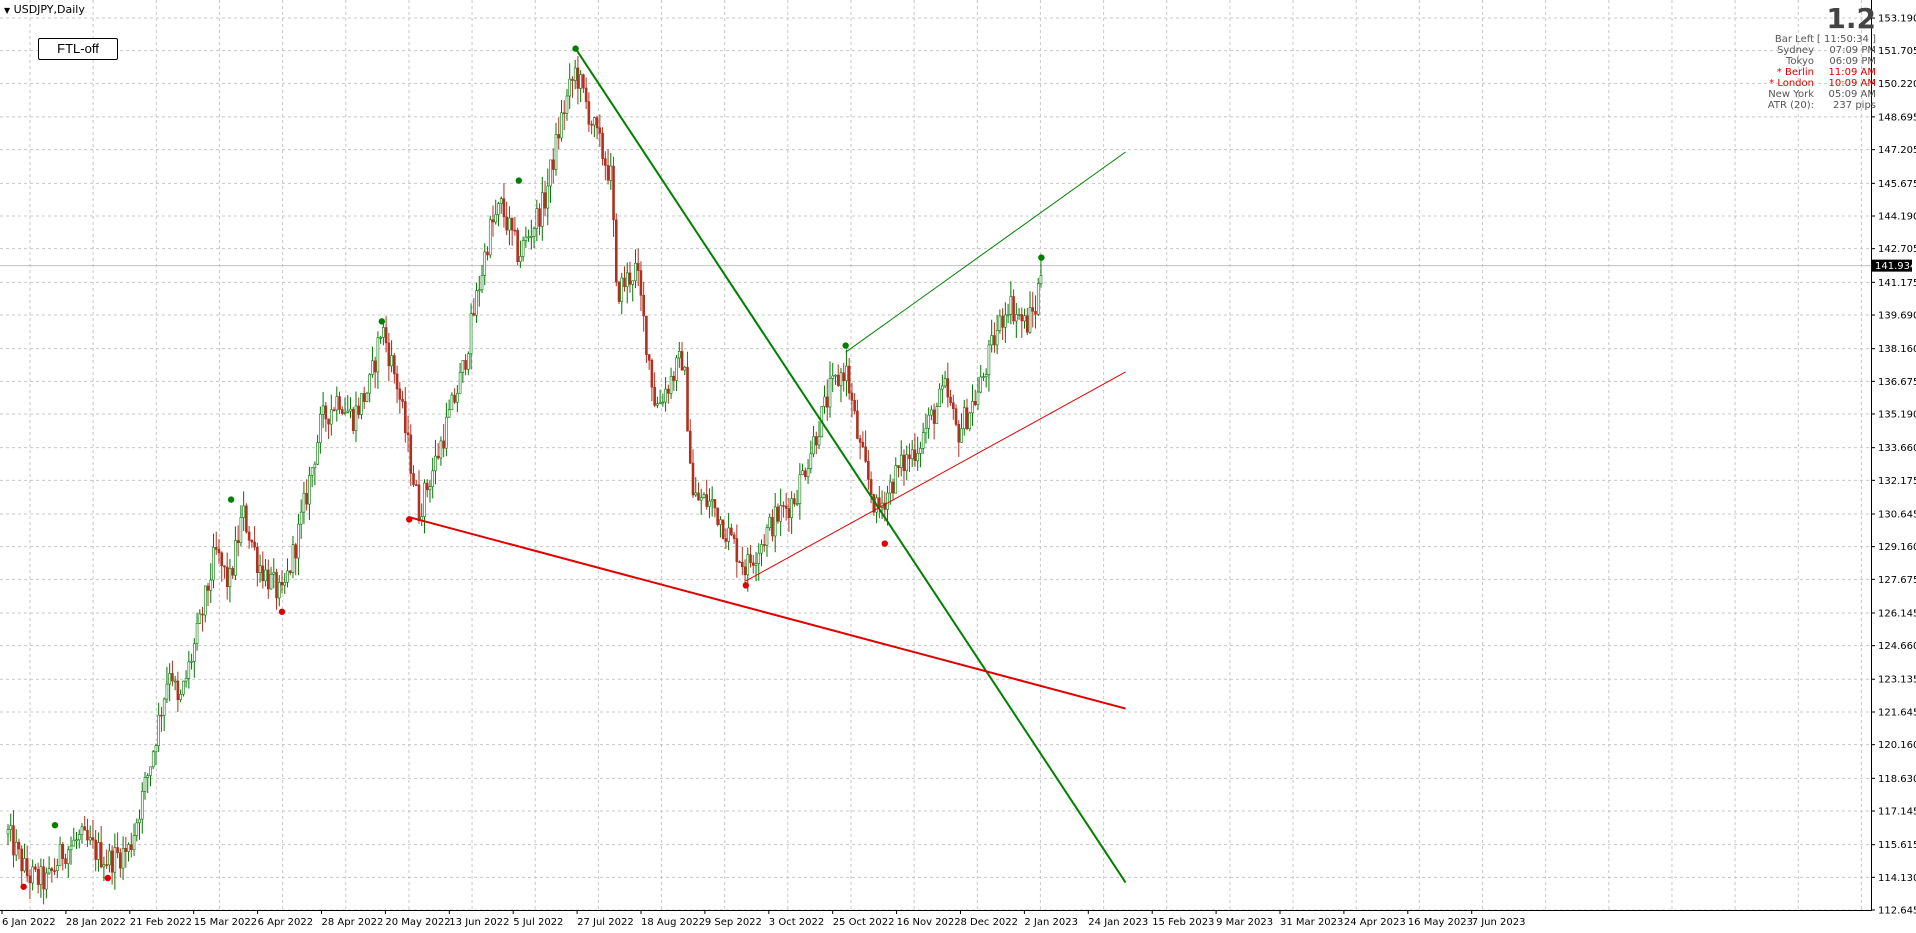  I want to click on y-tick-label: 117.145, so click(1897, 811).